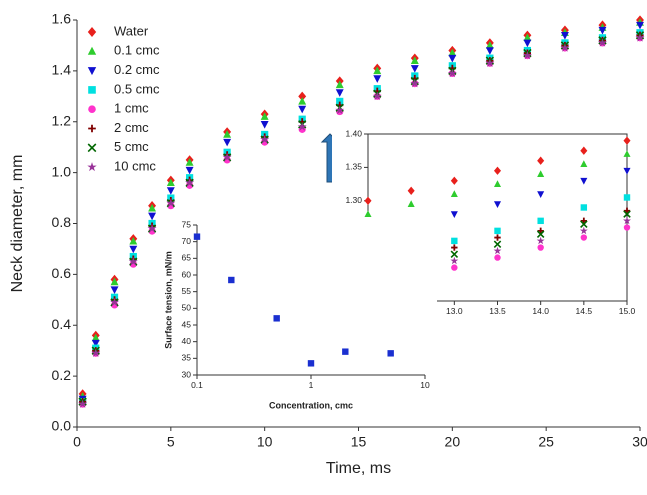 The width and height of the screenshot is (647, 495). I want to click on legend-label: 0.5 cmc, so click(137, 88).